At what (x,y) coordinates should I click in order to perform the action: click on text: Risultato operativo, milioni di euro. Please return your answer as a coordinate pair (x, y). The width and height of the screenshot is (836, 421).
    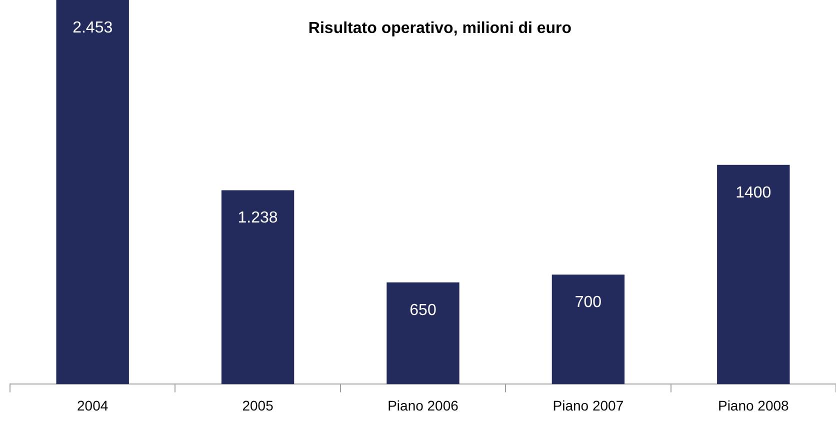
    Looking at the image, I should click on (440, 29).